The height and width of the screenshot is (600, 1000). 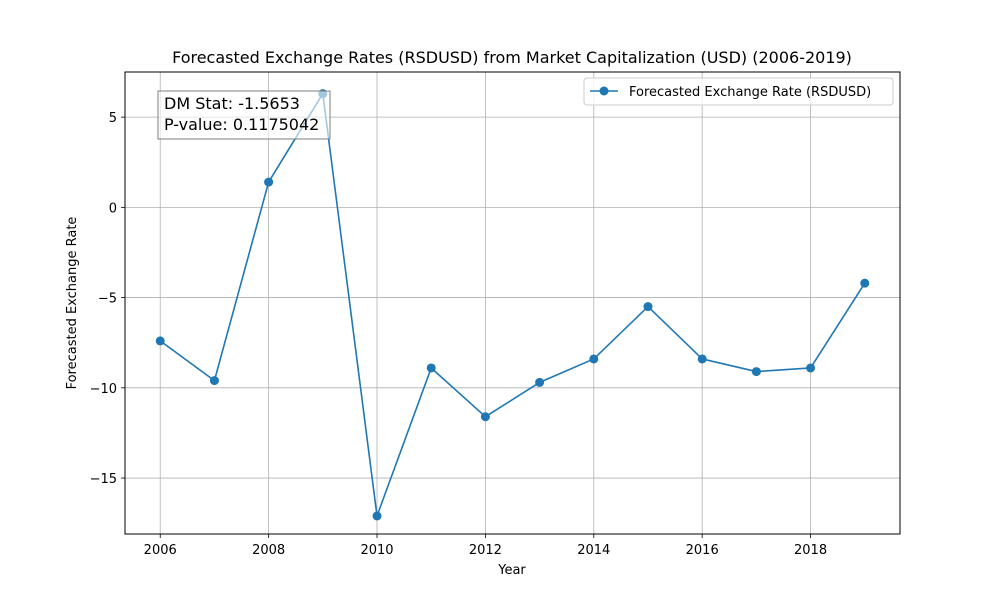 I want to click on x-tick-label: 2006, so click(x=160, y=550).